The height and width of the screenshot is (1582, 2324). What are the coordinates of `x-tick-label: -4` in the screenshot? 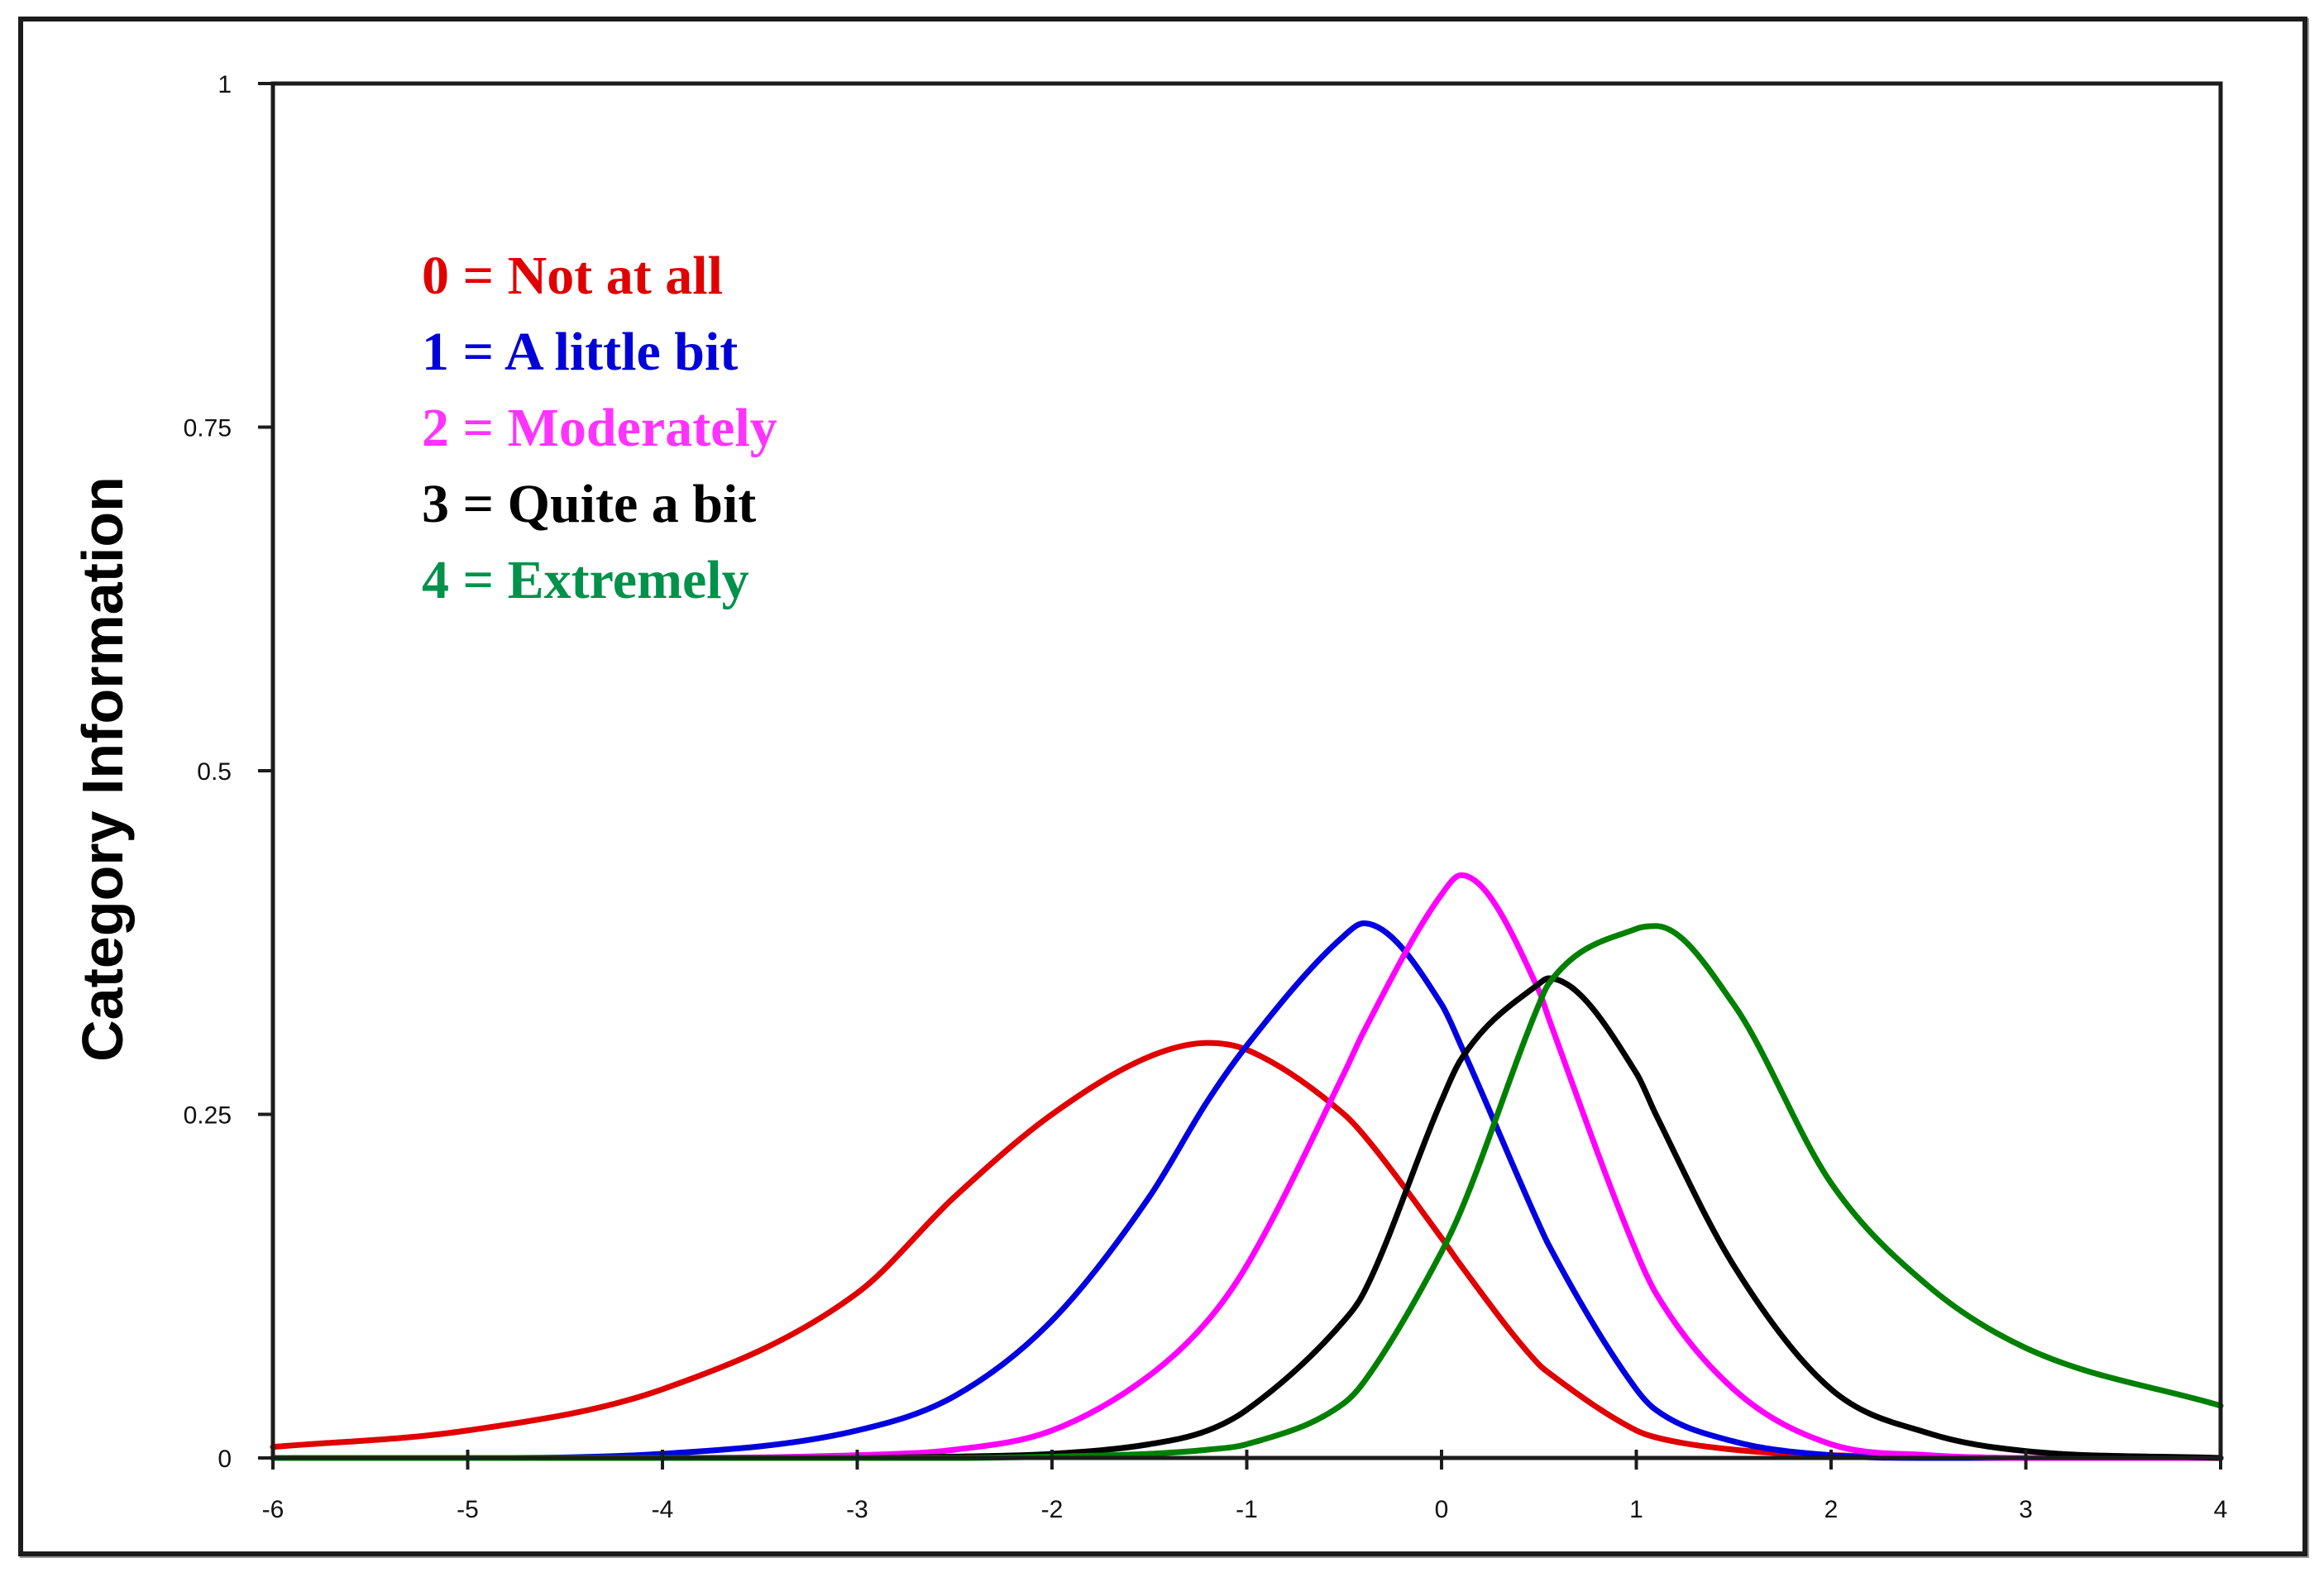 It's located at (663, 1509).